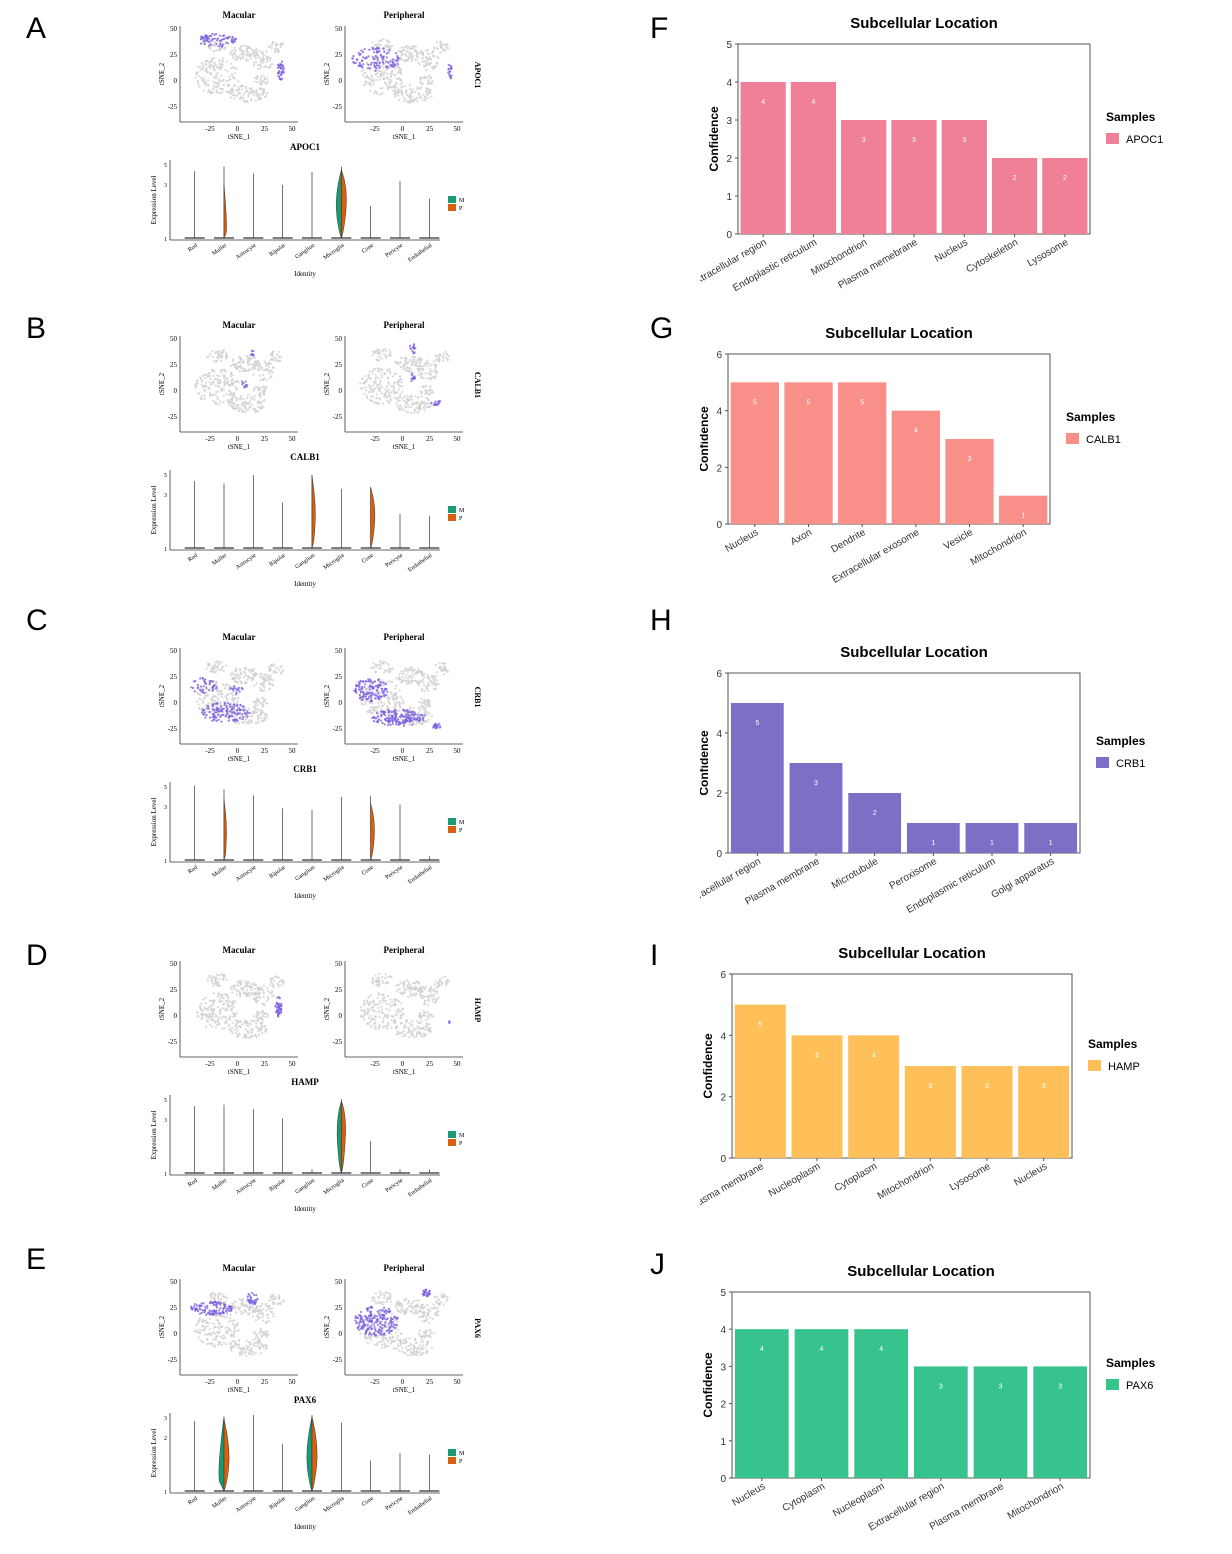 The image size is (1232, 1554). Describe the element at coordinates (265, 129) in the screenshot. I see `tsne-x-tick-label: 25` at that location.